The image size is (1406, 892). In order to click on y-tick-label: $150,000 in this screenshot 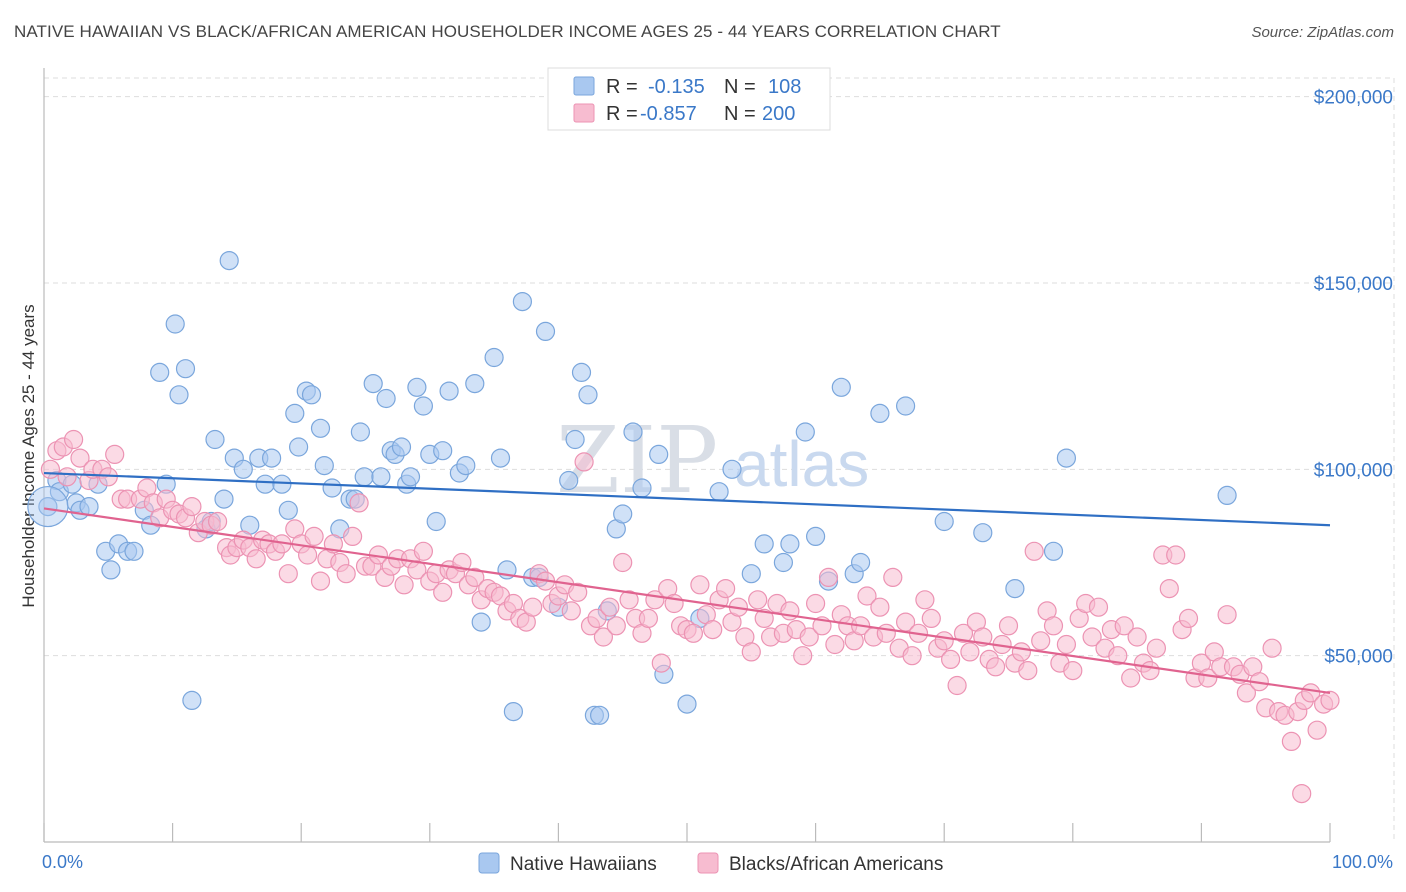, I will do `click(1353, 284)`.